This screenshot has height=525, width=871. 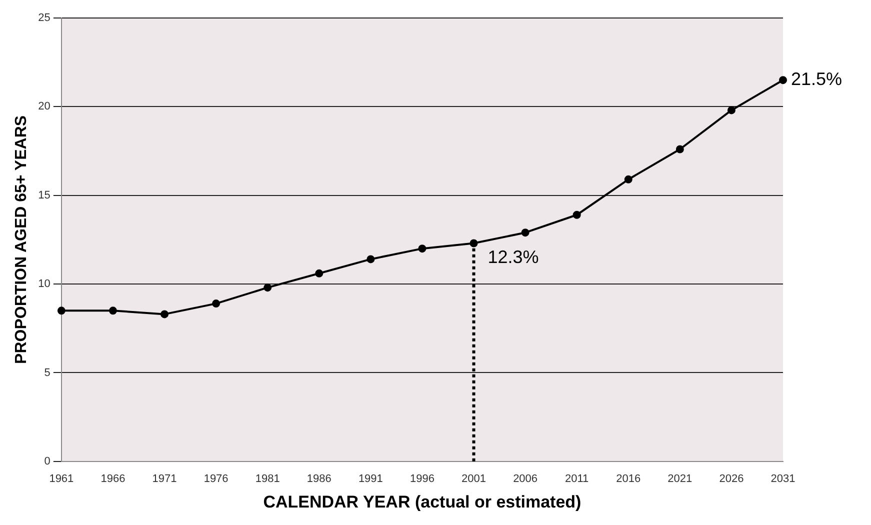 I want to click on x-tick-label: 2021, so click(x=680, y=479).